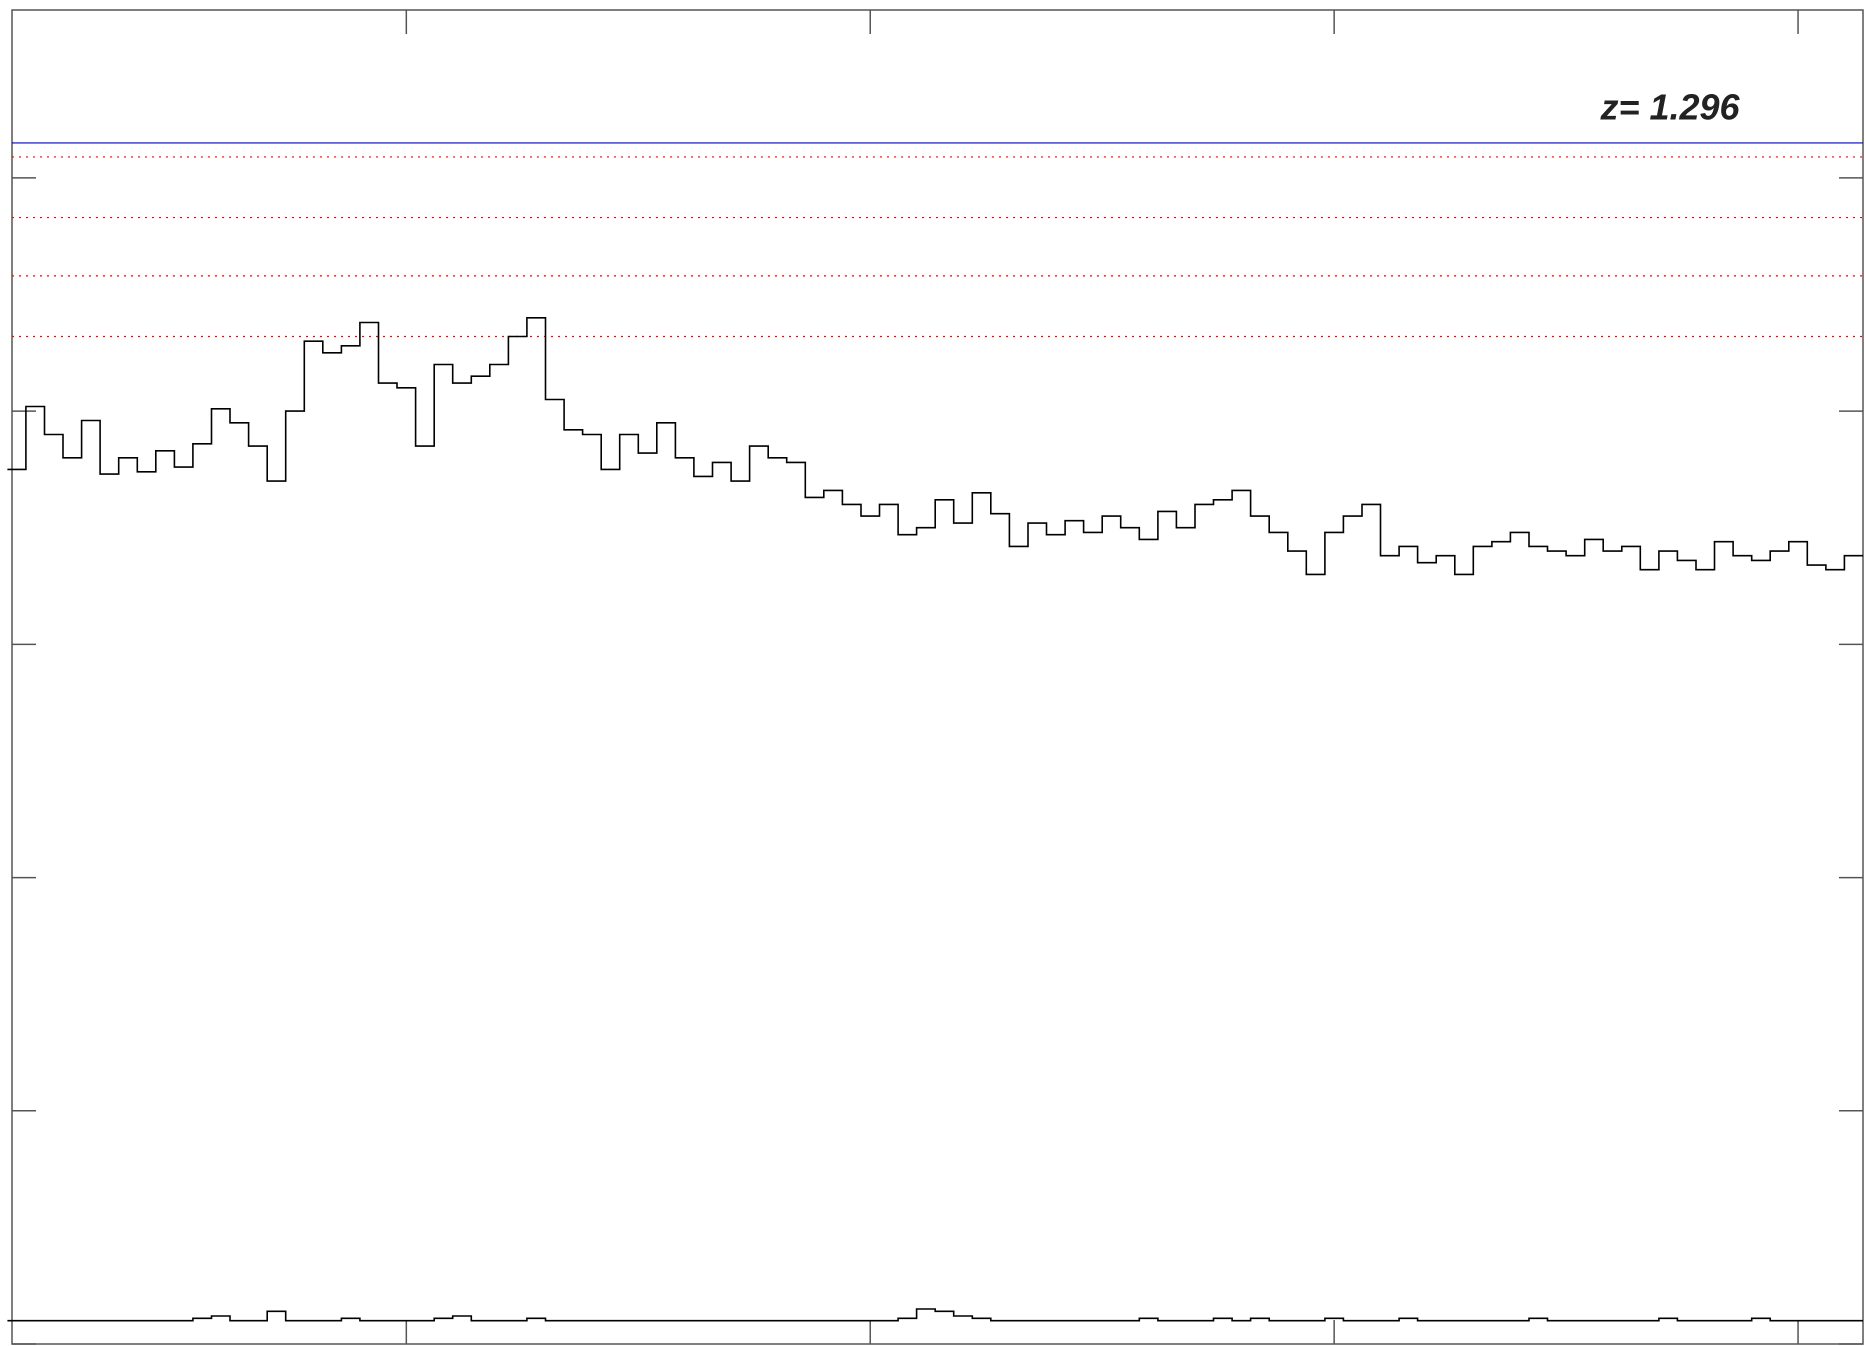 This screenshot has height=1346, width=1865. Describe the element at coordinates (1669, 107) in the screenshot. I see `annotation: z= 1.296` at that location.